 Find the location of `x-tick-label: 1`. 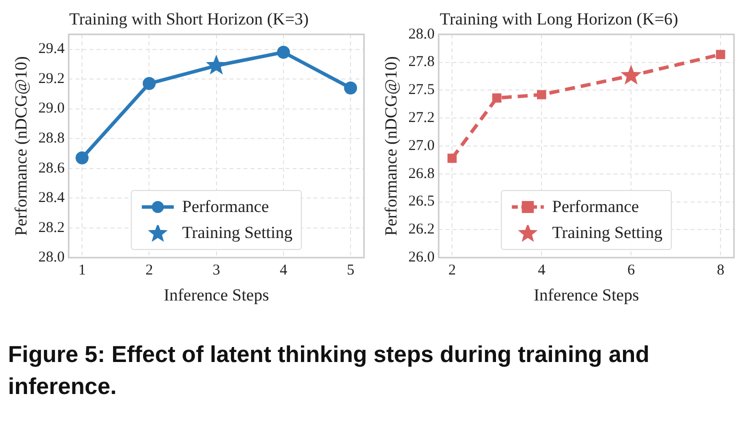

x-tick-label: 1 is located at coordinates (82, 270).